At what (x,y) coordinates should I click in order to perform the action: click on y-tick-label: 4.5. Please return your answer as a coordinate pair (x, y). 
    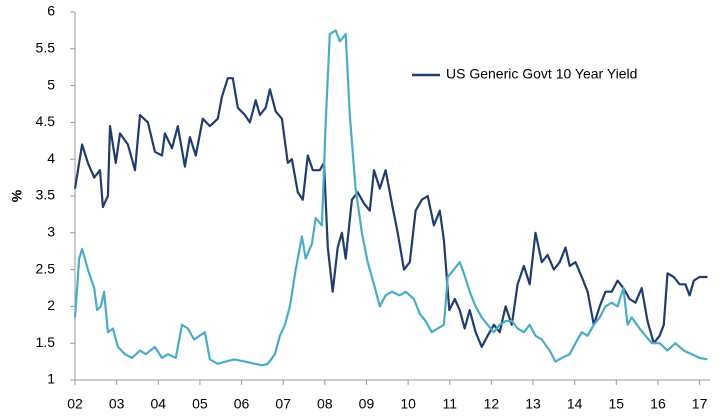
    Looking at the image, I should click on (46, 121).